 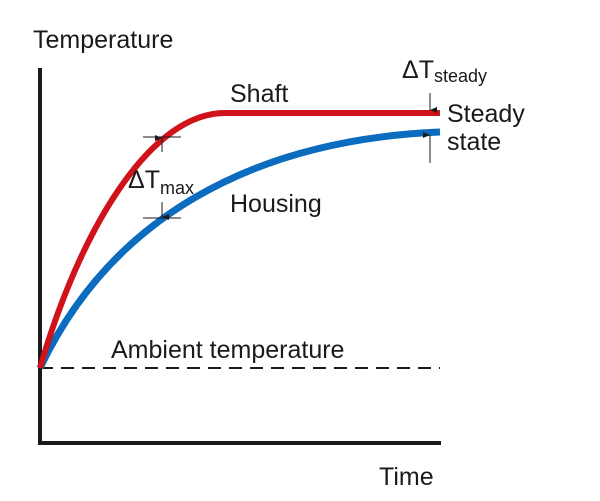 I want to click on y-axis-label: Temperature, so click(x=103, y=40).